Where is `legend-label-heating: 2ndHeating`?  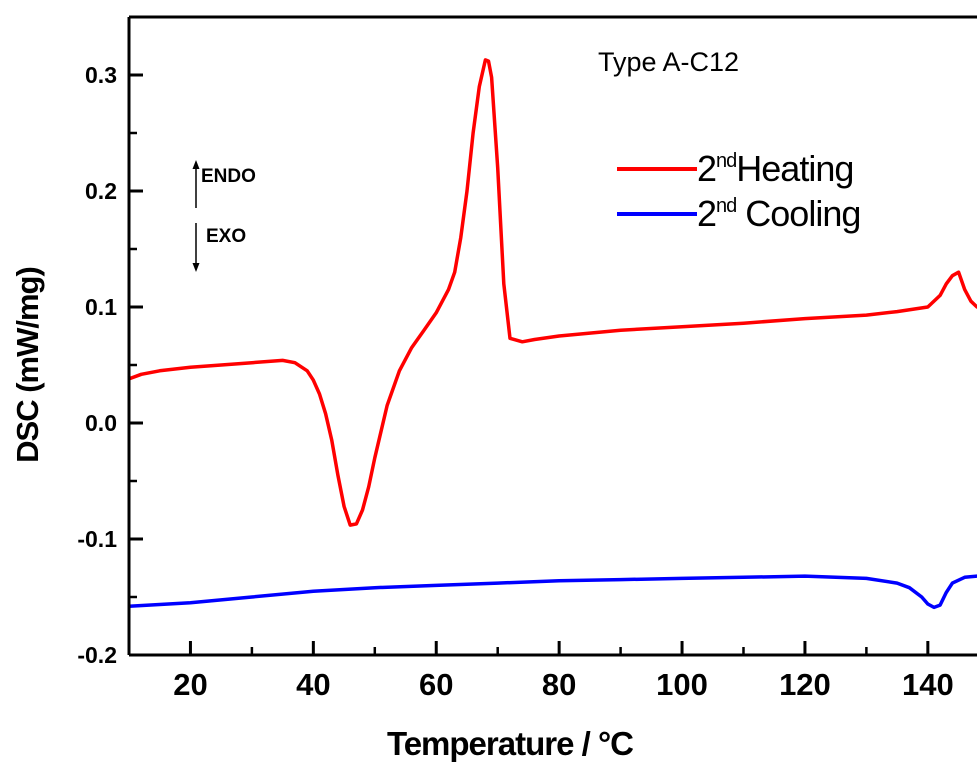 legend-label-heating: 2ndHeating is located at coordinates (775, 168).